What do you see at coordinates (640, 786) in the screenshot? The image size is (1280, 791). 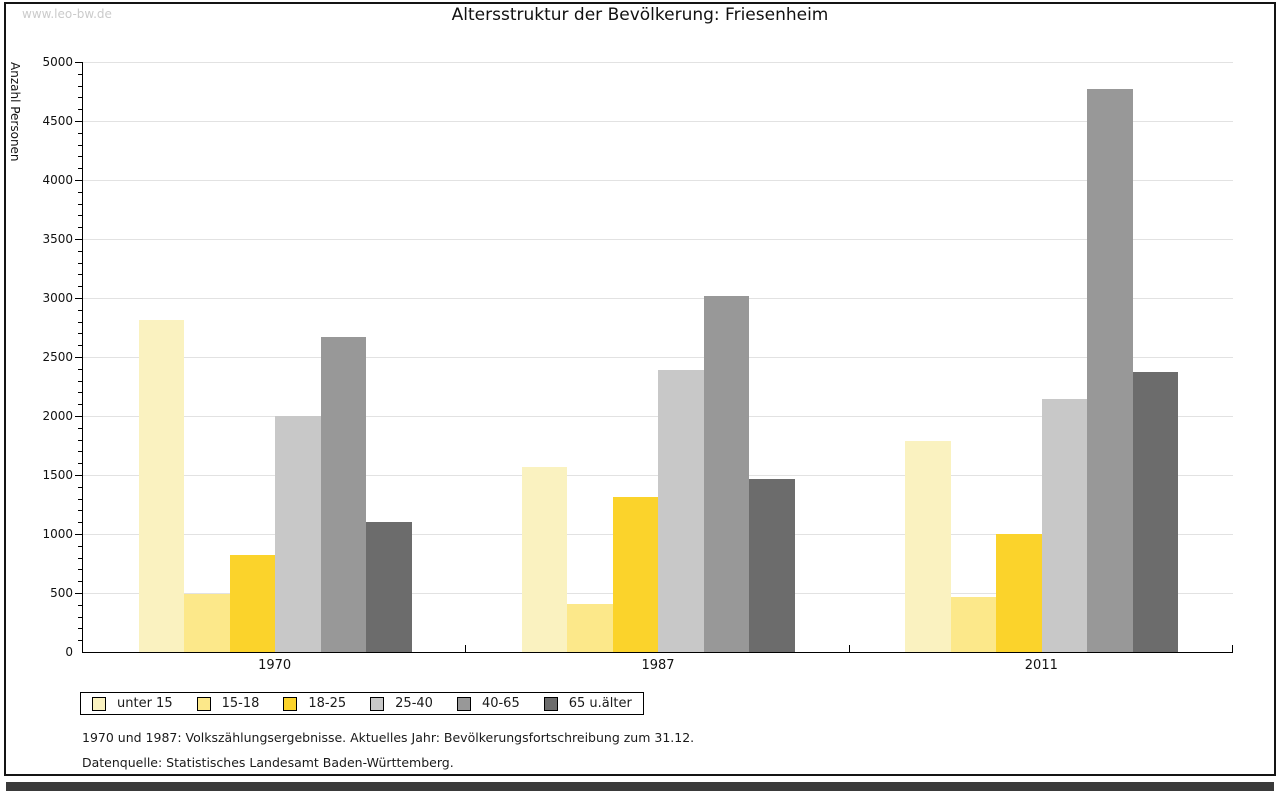 I see `bottom-scrollbar` at bounding box center [640, 786].